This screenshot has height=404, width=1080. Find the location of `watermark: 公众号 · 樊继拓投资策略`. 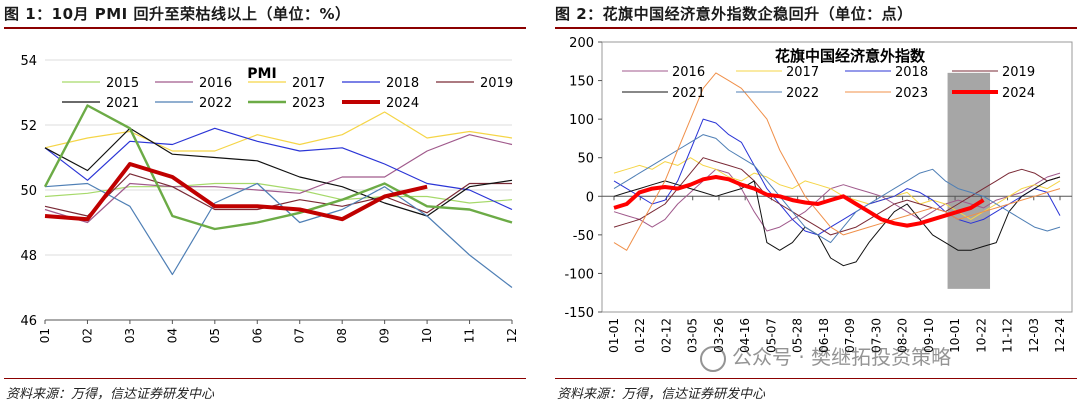

watermark: 公众号 · 樊继拓投资策略 is located at coordinates (825, 356).